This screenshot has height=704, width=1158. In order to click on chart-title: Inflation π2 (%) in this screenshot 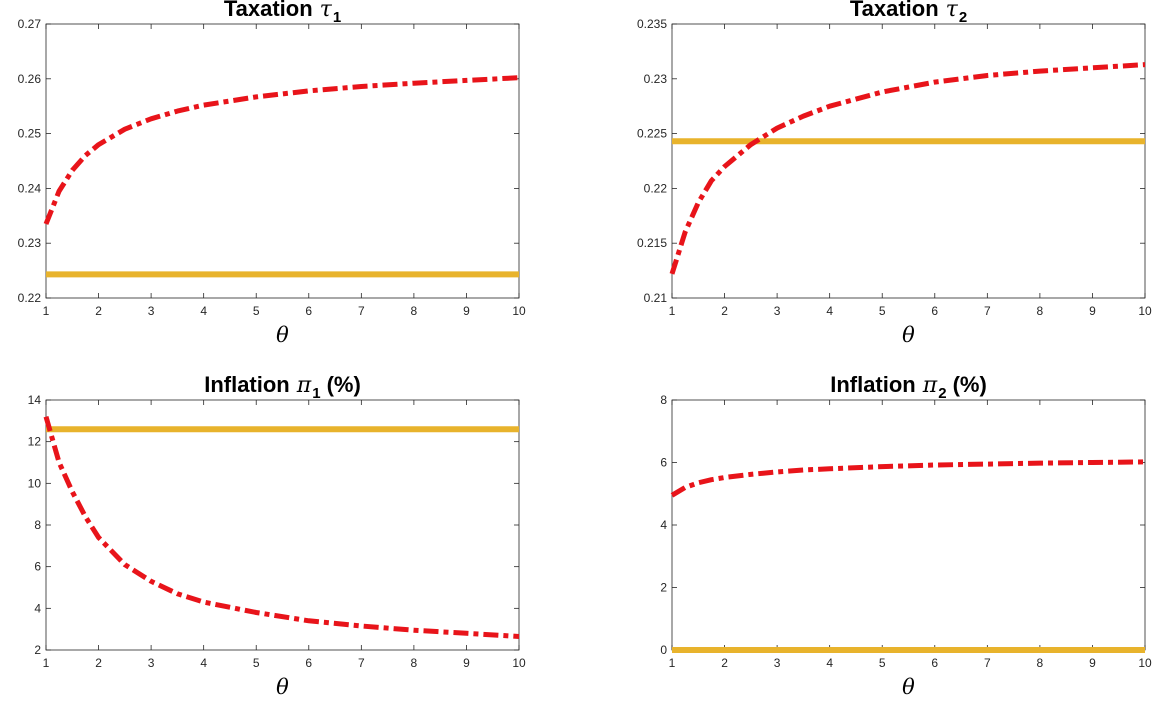, I will do `click(908, 387)`.